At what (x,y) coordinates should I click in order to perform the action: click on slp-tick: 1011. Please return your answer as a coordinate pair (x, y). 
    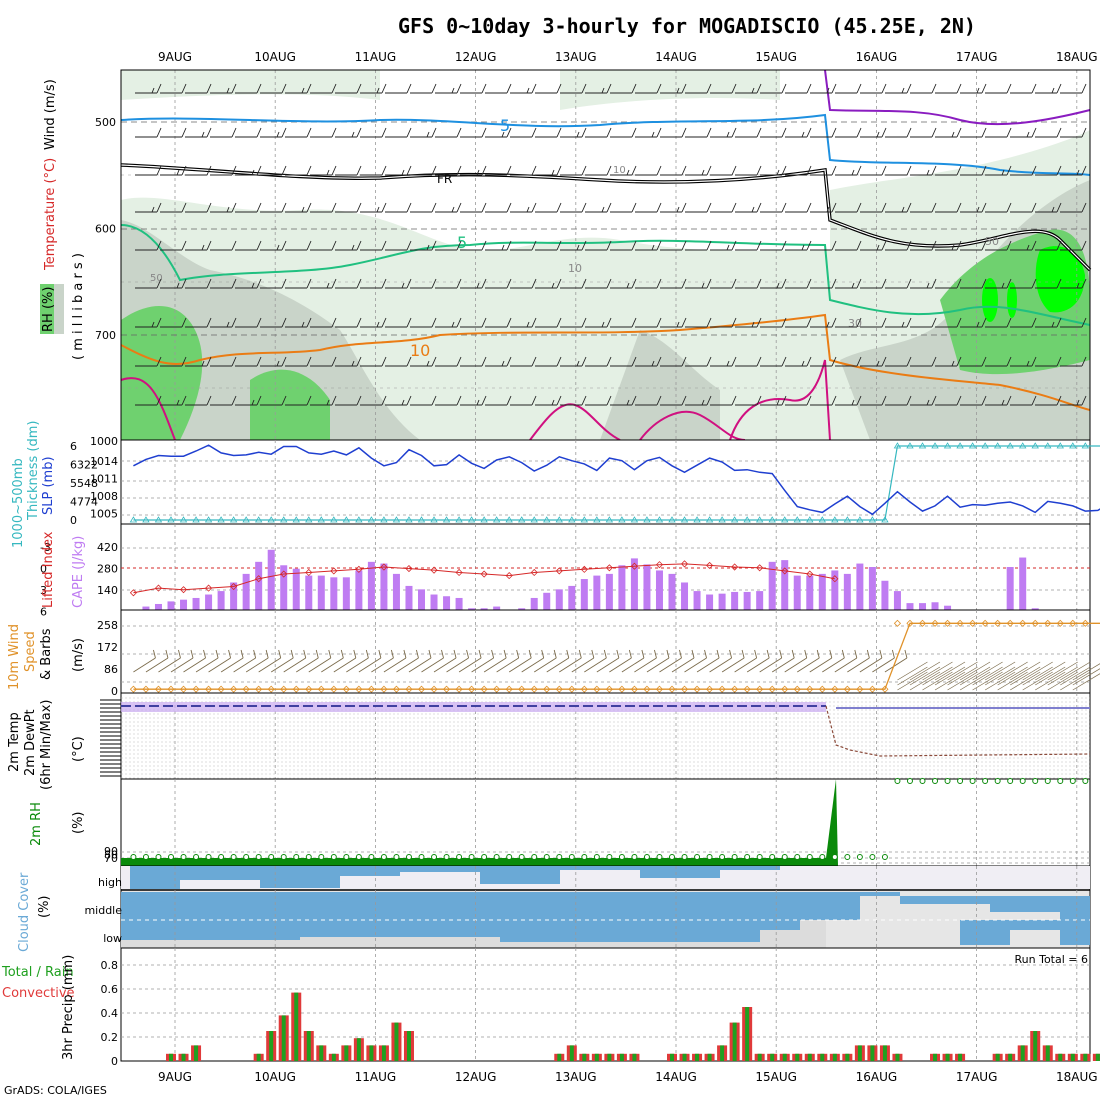
    Looking at the image, I should click on (104, 479).